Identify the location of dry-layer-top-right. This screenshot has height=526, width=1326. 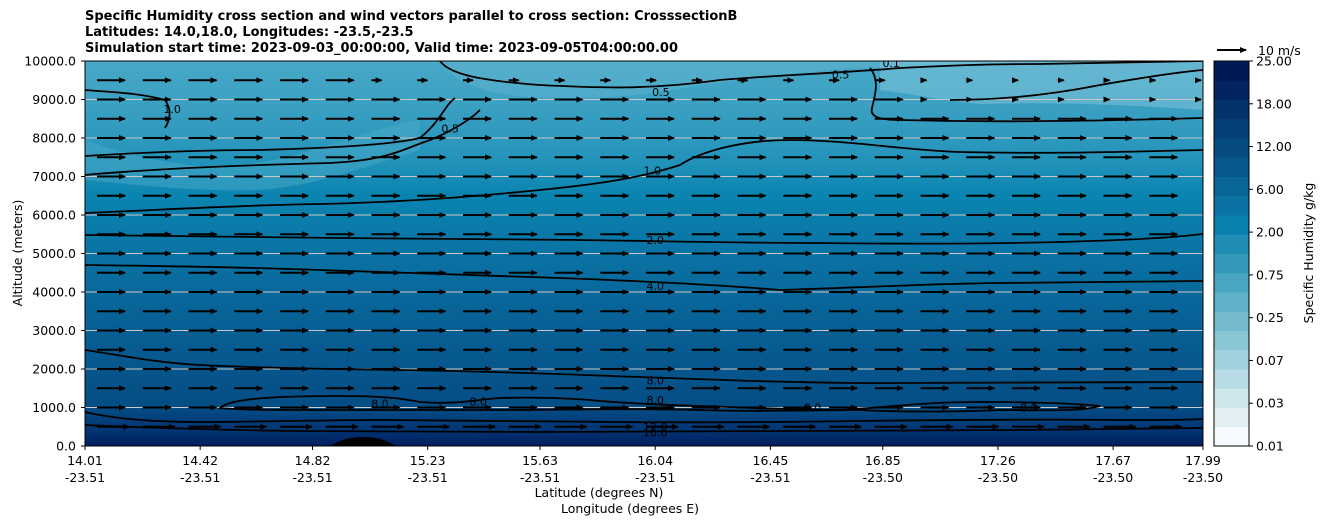
(1041, 85).